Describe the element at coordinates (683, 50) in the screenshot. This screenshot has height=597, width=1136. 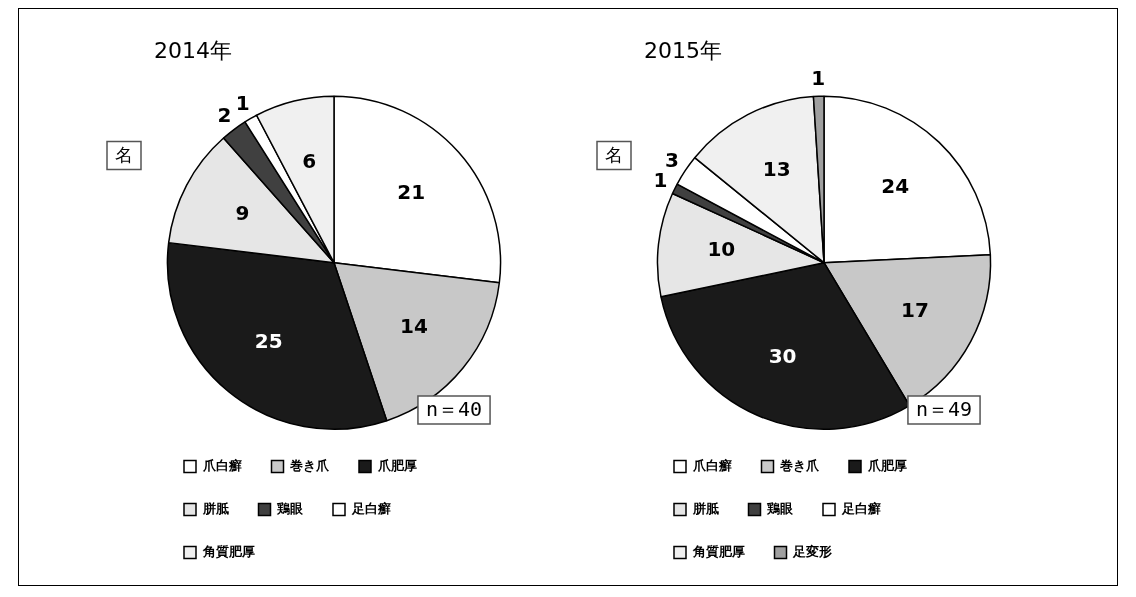
I see `chart-title: 2015年` at that location.